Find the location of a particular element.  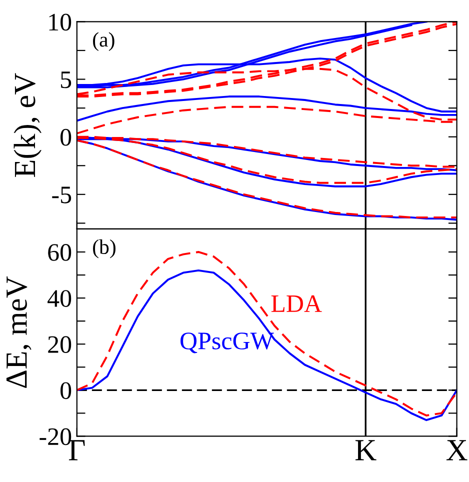

y-tick-label: 20 is located at coordinates (60, 345).